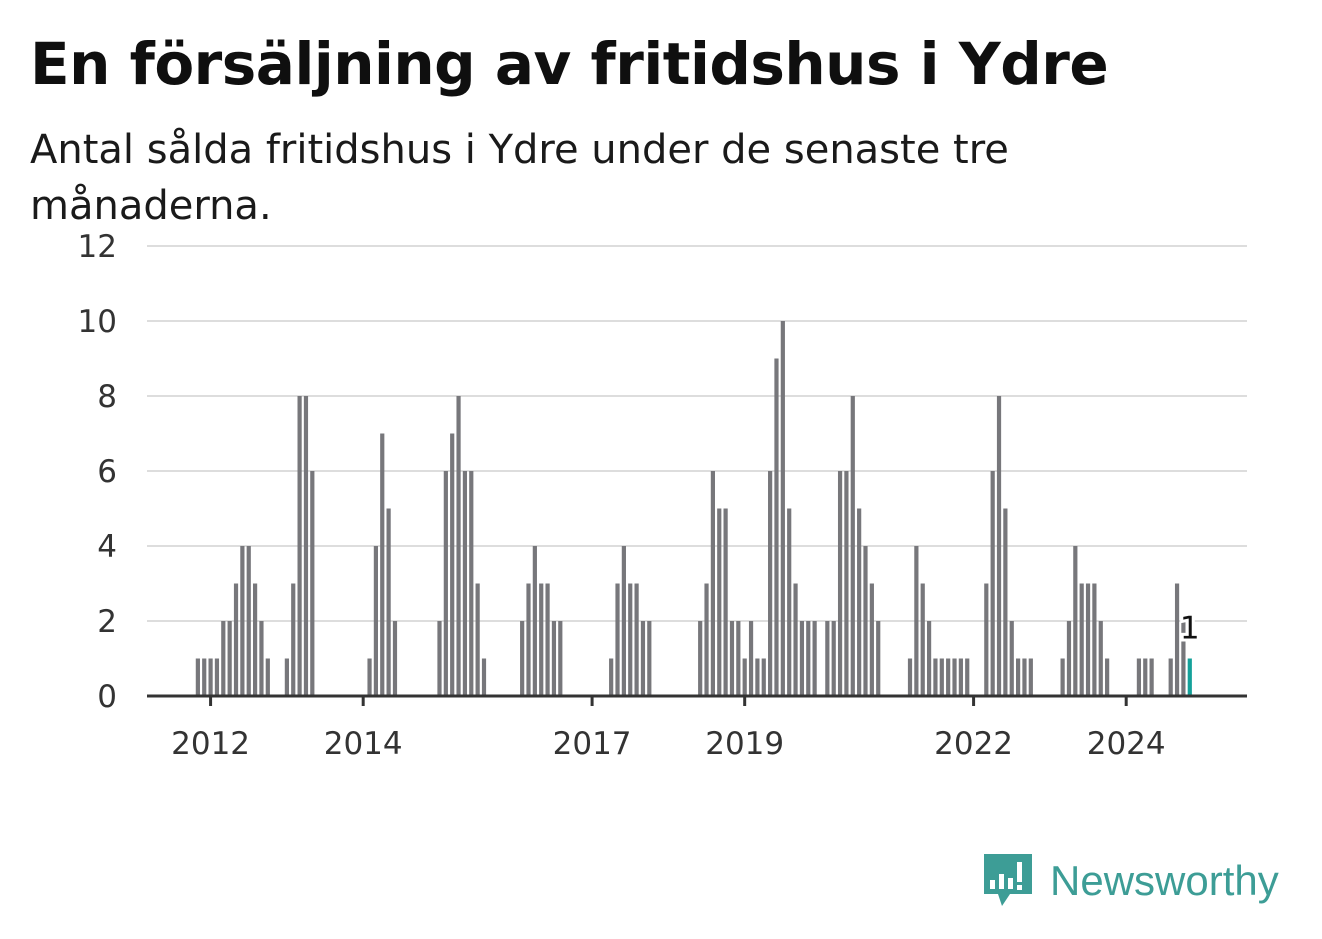 The image size is (1322, 939). Describe the element at coordinates (1008, 880) in the screenshot. I see `newsworthy-logo-icon` at that location.